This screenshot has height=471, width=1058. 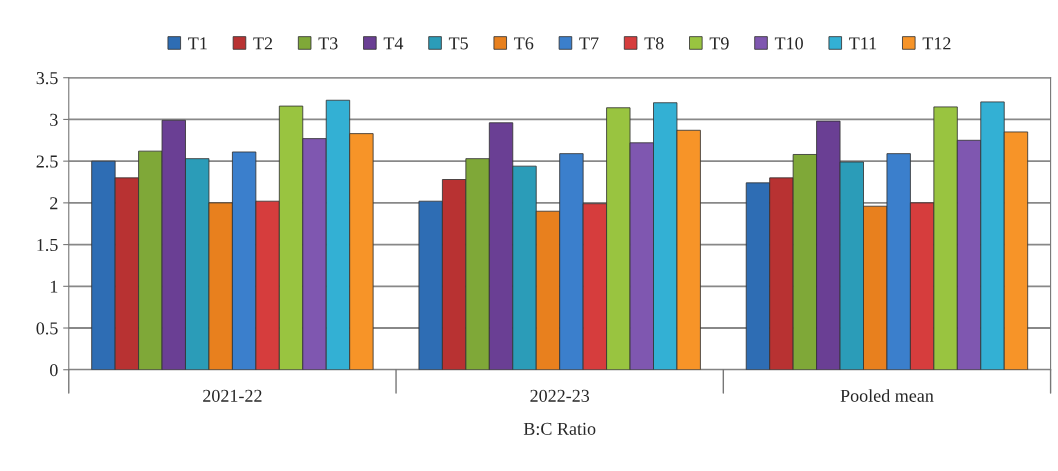 What do you see at coordinates (197, 43) in the screenshot?
I see `legend-label: T1` at bounding box center [197, 43].